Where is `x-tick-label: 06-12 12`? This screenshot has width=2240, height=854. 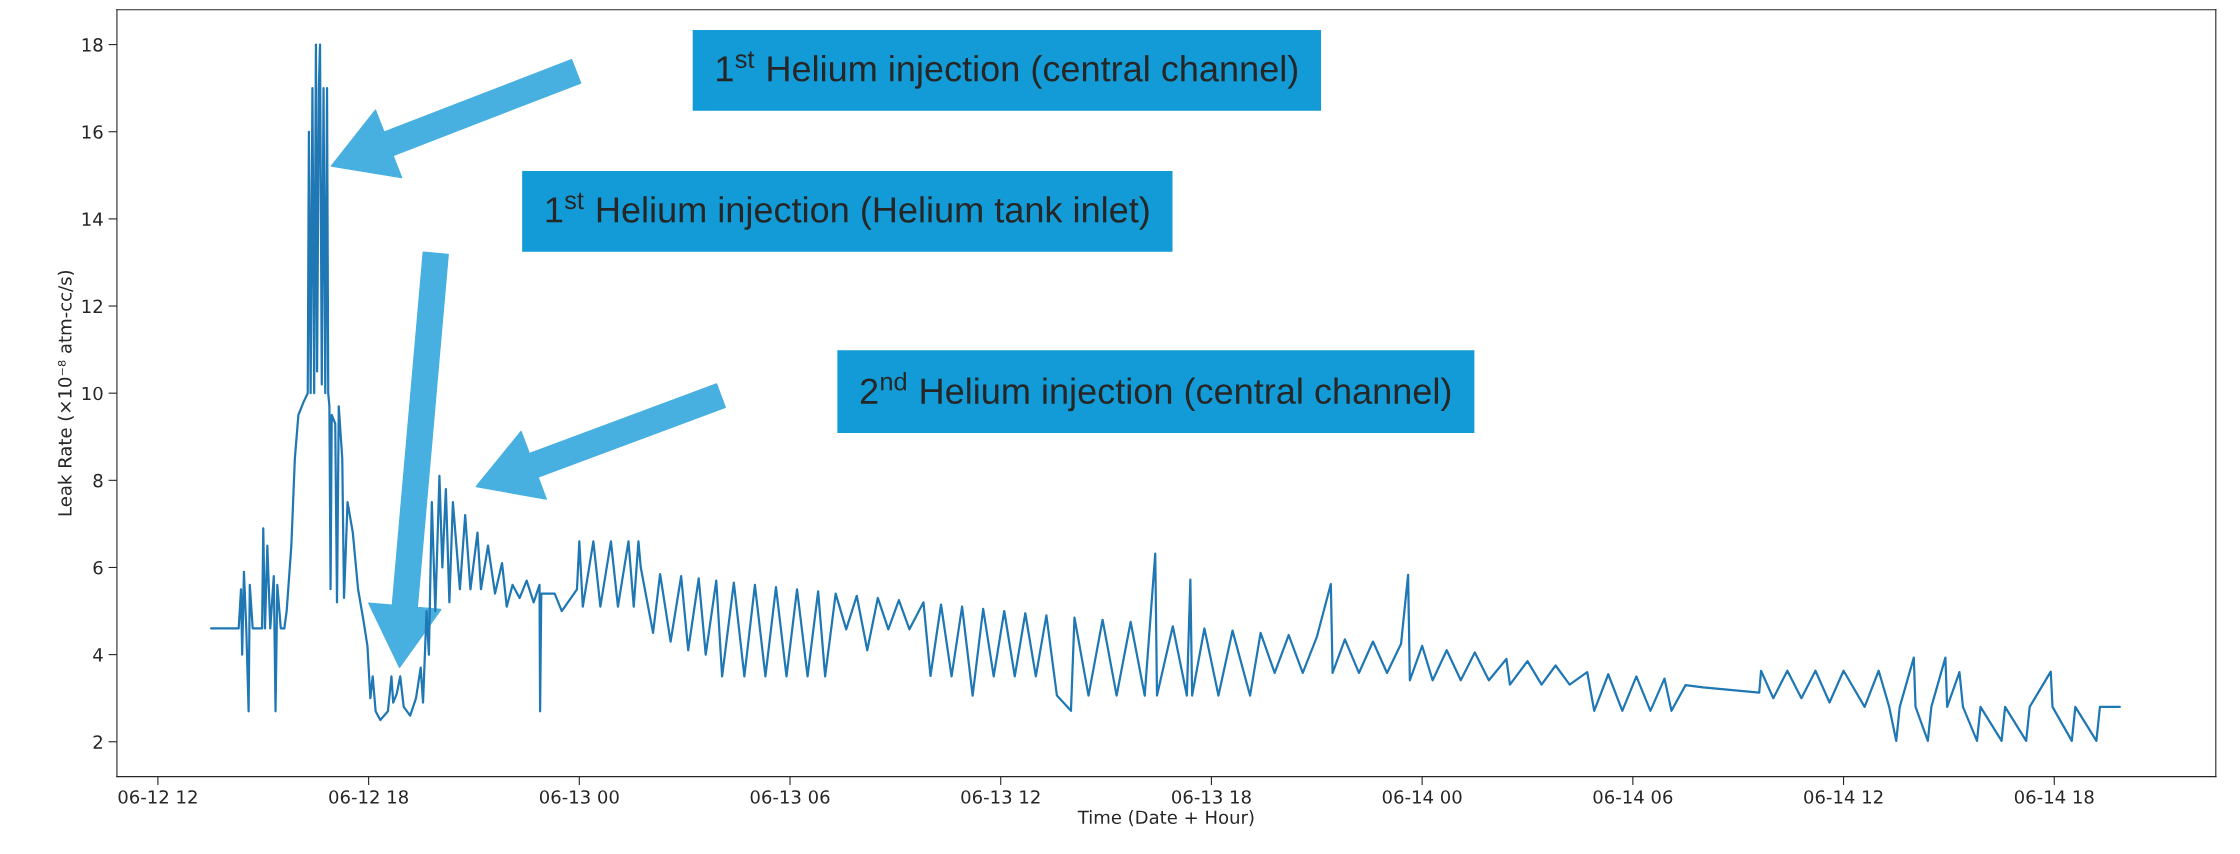 x-tick-label: 06-12 12 is located at coordinates (157, 797).